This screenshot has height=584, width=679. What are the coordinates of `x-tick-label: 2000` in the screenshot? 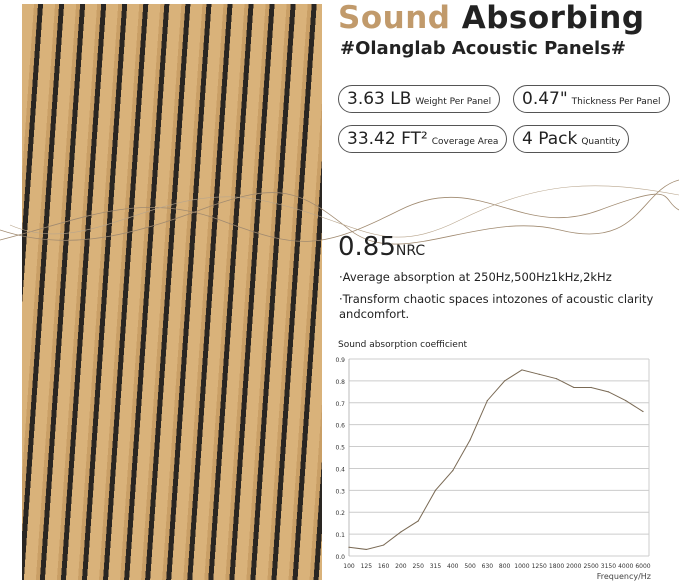 It's located at (573, 566).